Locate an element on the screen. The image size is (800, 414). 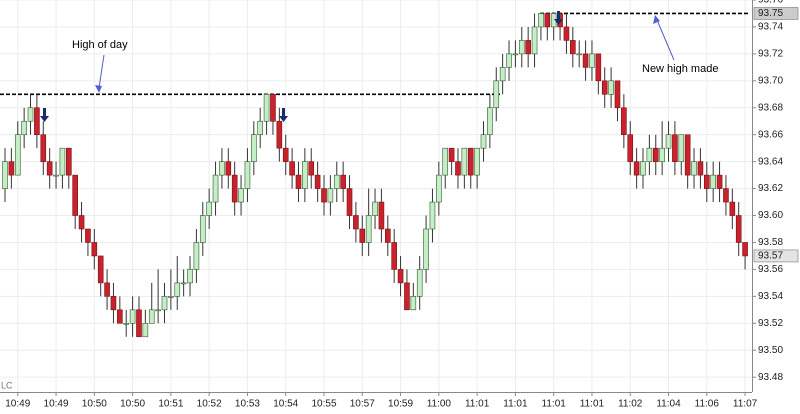
corner-label: LC is located at coordinates (7, 385).